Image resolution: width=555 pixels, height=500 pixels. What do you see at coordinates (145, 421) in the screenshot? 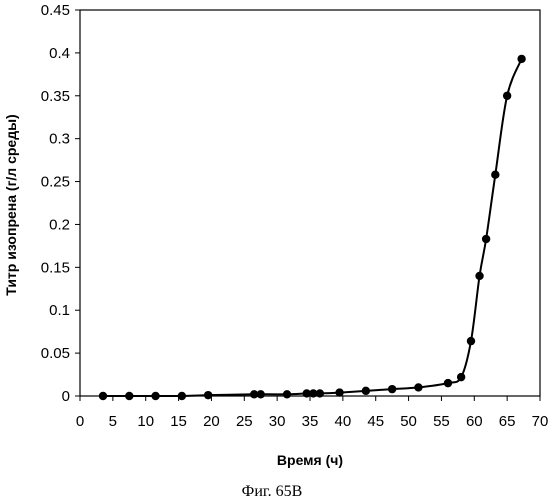
I see `x-tick-label: 10` at bounding box center [145, 421].